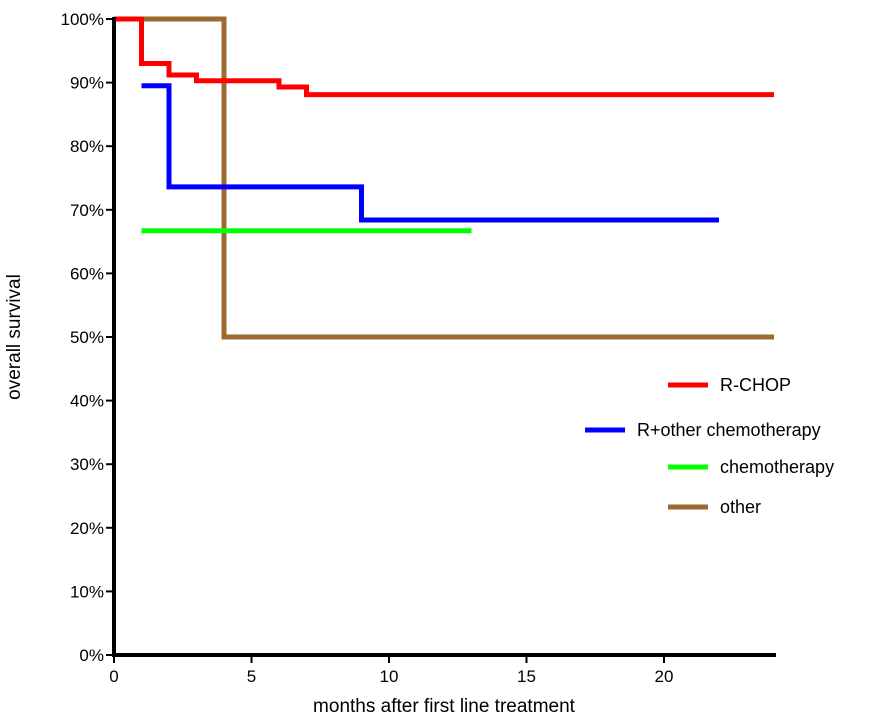  What do you see at coordinates (113, 676) in the screenshot?
I see `x-tick-label: 0` at bounding box center [113, 676].